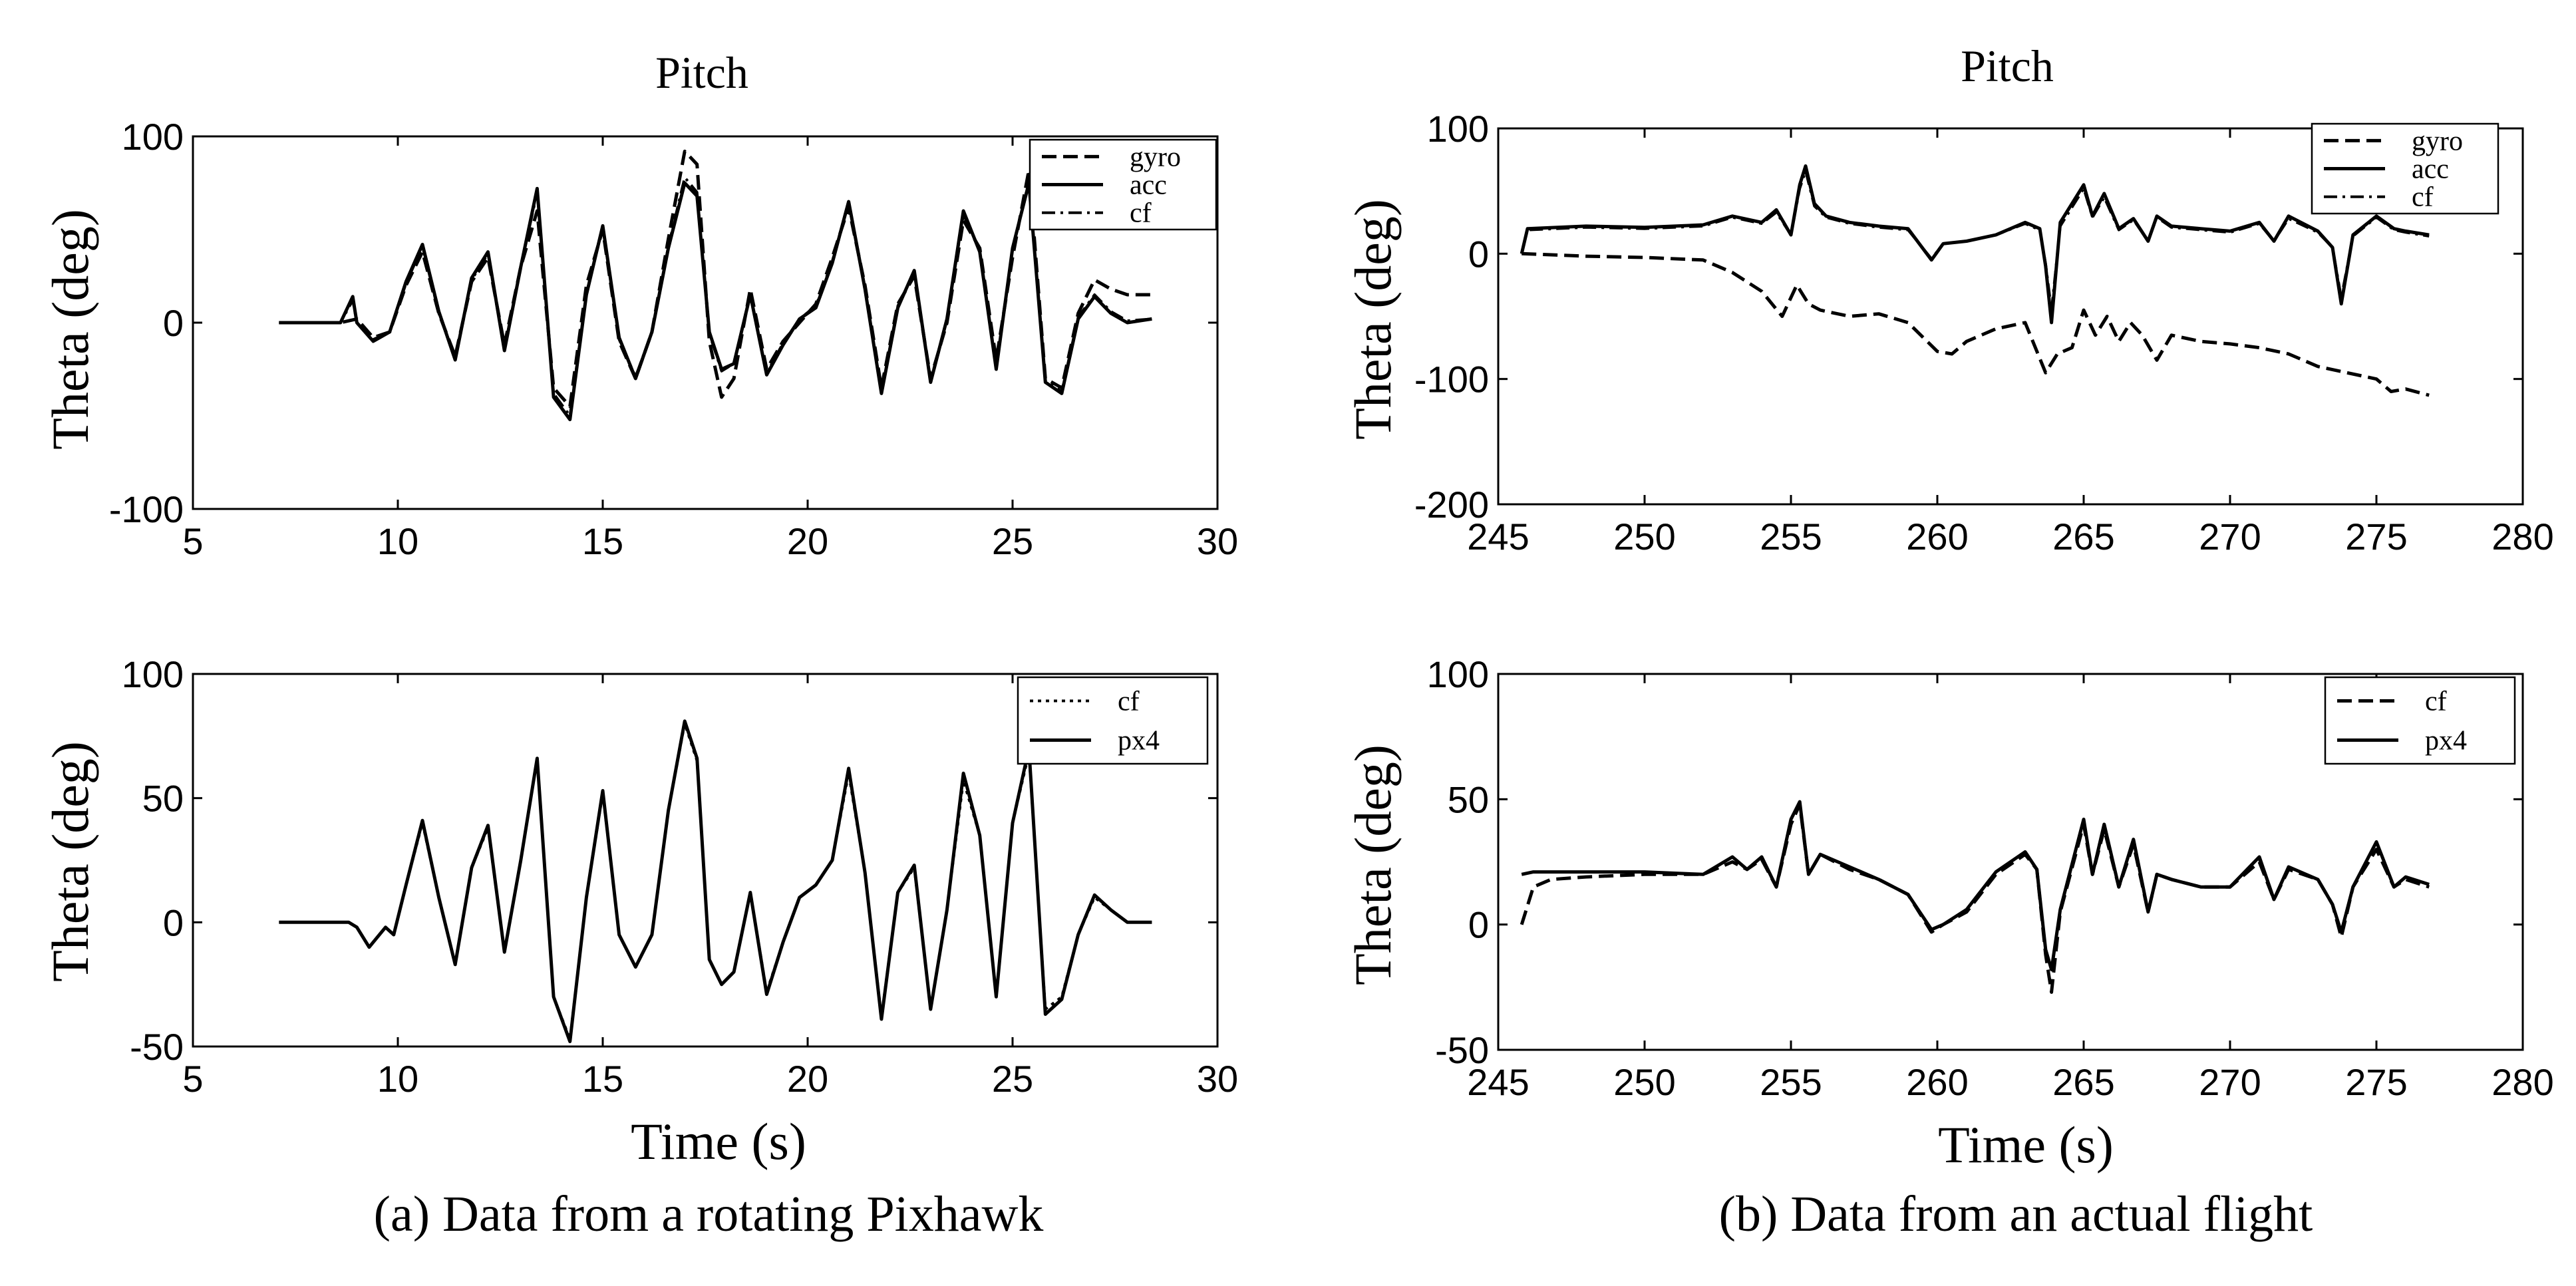  Describe the element at coordinates (1451, 505) in the screenshot. I see `y-tick-label: -200` at that location.